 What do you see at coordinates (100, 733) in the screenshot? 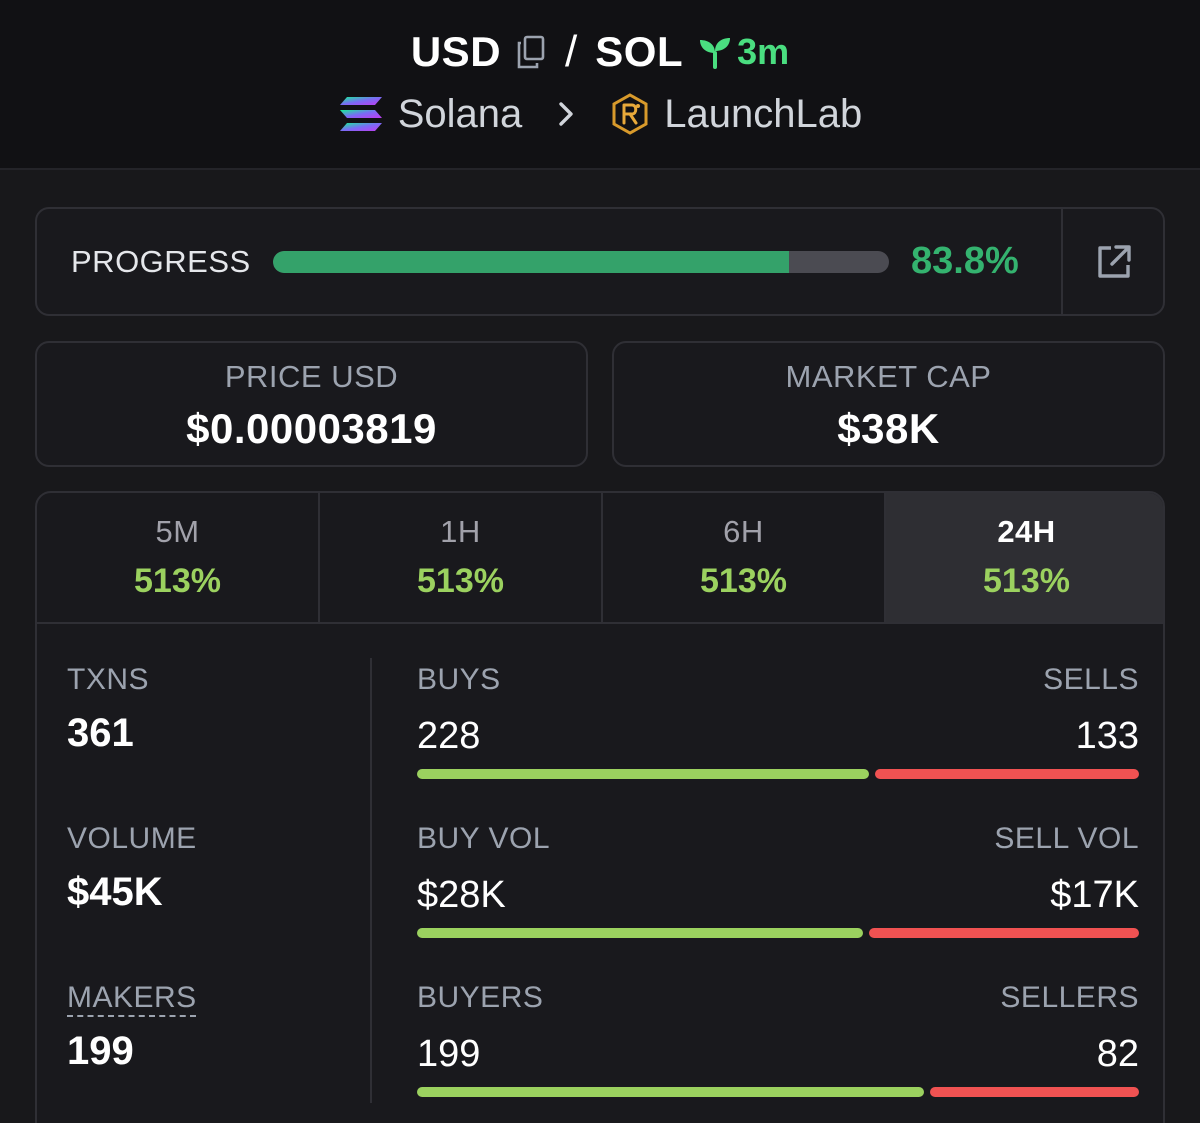
I see `txns-value: 361` at bounding box center [100, 733].